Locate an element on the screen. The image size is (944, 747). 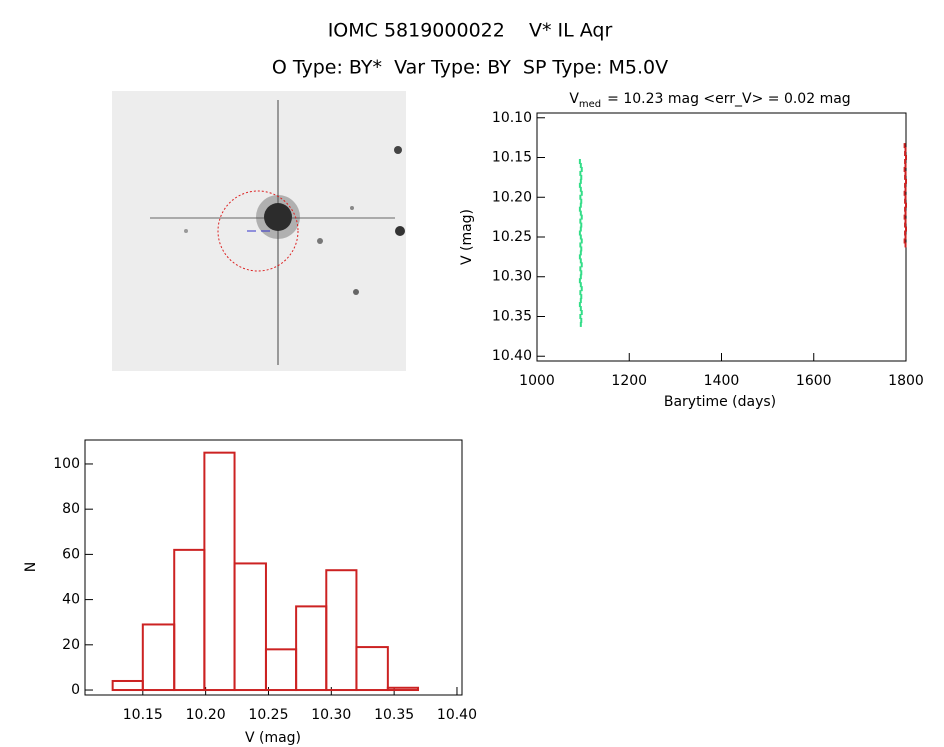
y-tick-label: 10.30 is located at coordinates (512, 277).